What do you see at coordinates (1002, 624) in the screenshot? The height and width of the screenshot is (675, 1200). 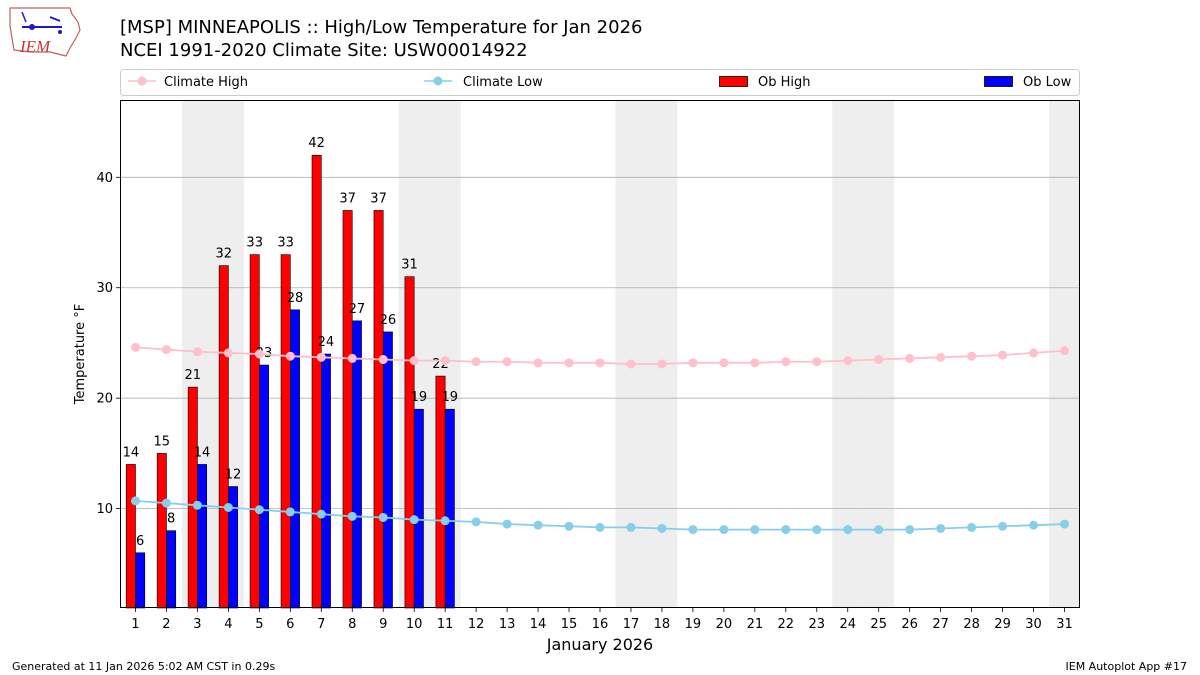 I see `x-tick-label-29: 29` at bounding box center [1002, 624].